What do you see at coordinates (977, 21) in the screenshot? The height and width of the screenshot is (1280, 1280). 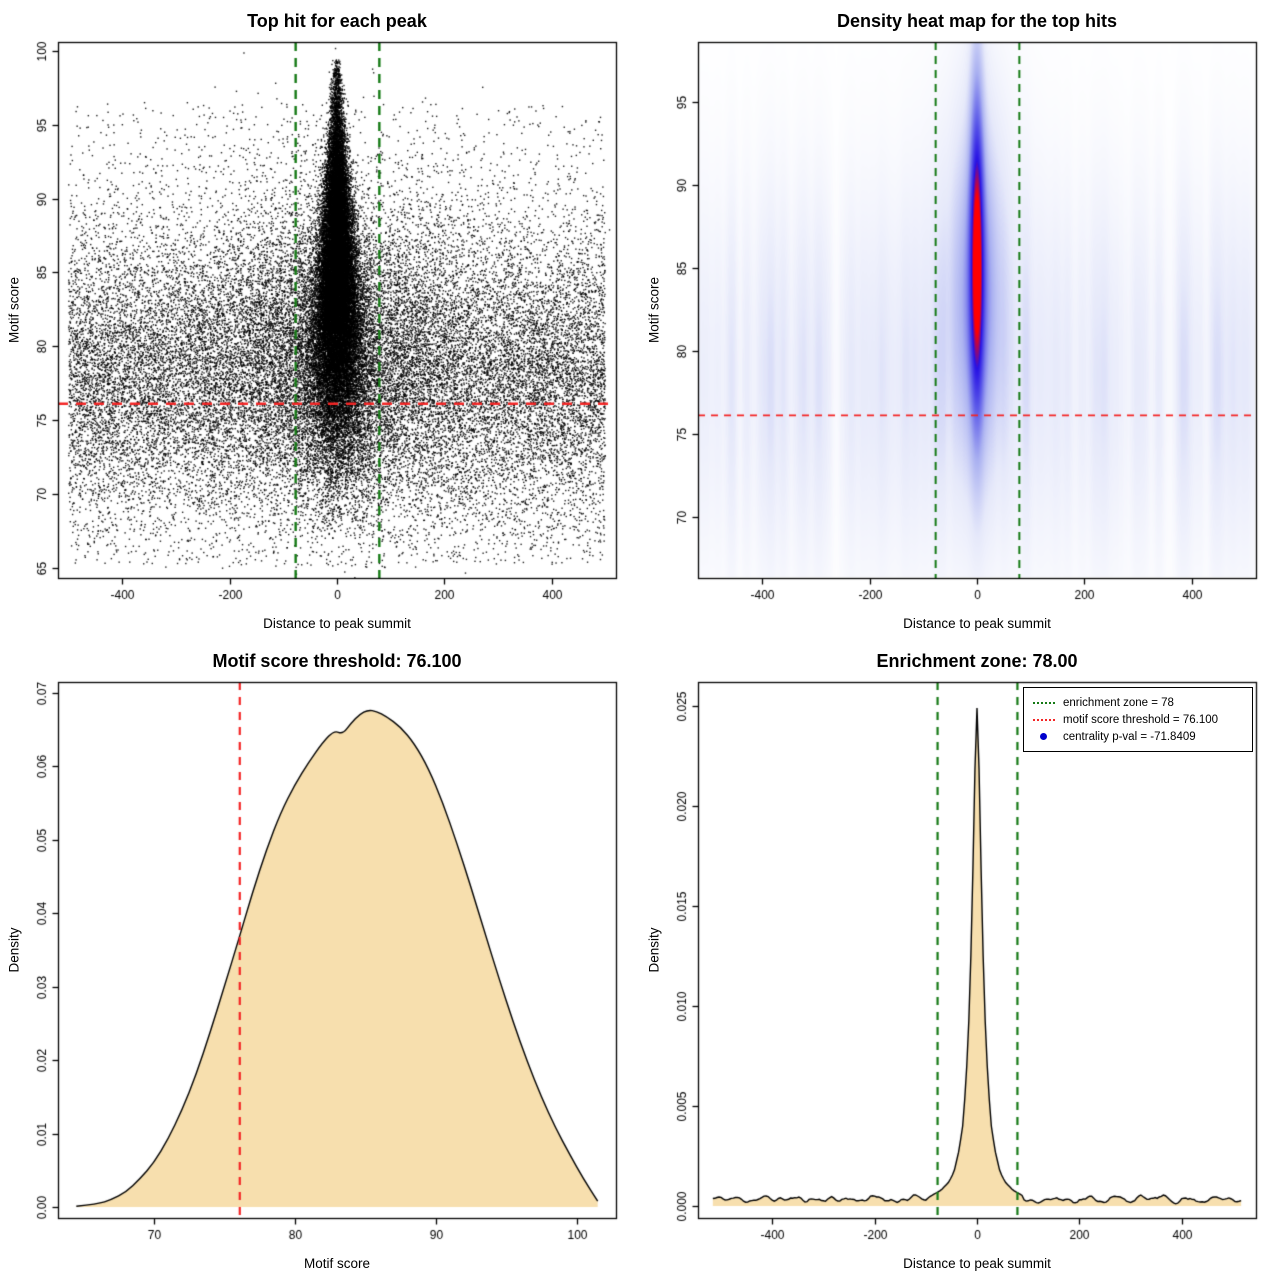 I see `heatmap-title: Density heat map for the top hits` at bounding box center [977, 21].